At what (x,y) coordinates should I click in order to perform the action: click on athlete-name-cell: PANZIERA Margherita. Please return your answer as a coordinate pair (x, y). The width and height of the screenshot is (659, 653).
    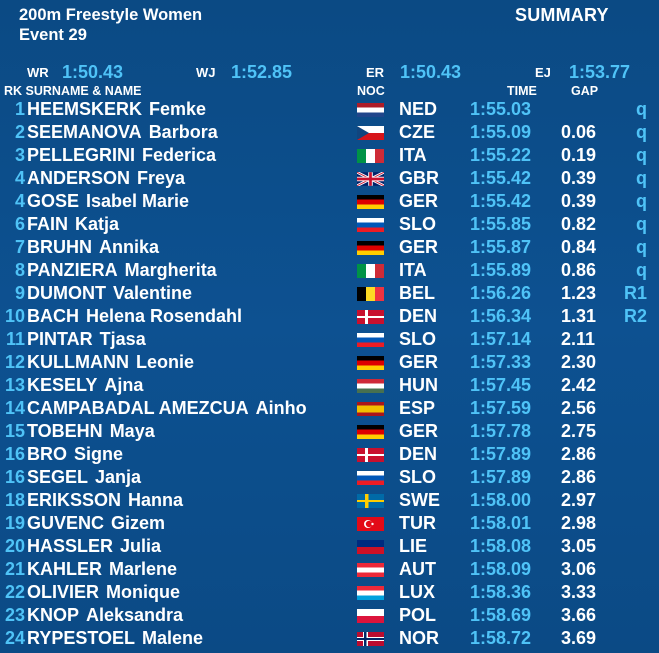
    Looking at the image, I should click on (122, 270).